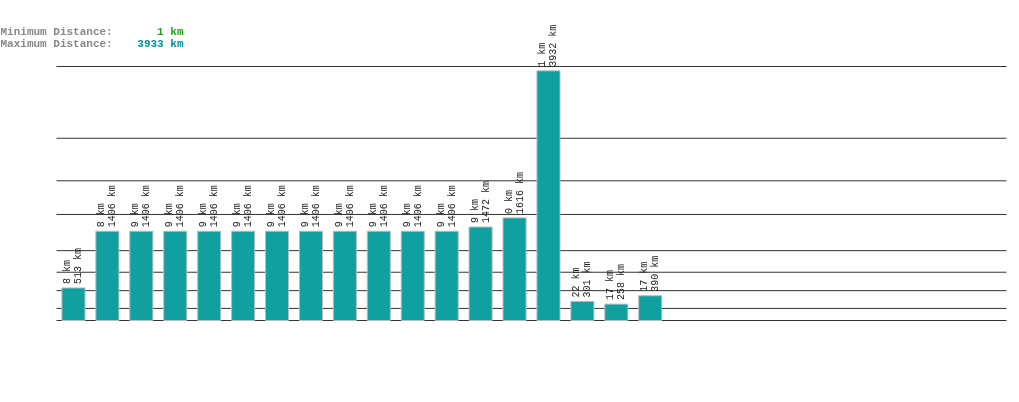  I want to click on data-label: 17 km 390 km, so click(650, 273).